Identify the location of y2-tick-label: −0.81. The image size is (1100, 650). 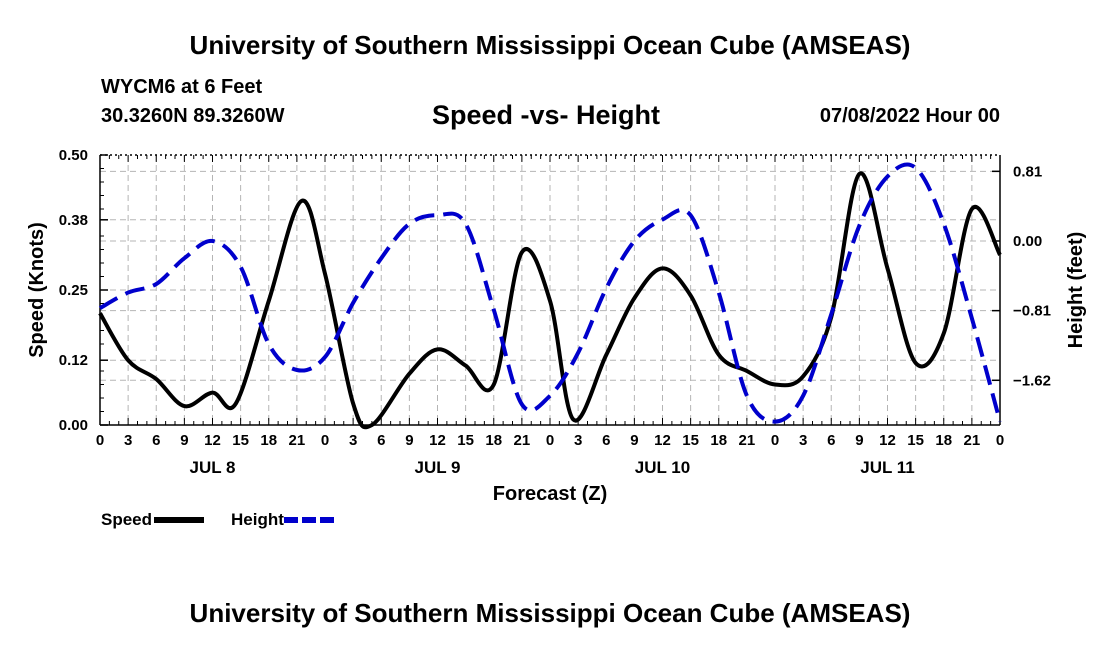
(1032, 311).